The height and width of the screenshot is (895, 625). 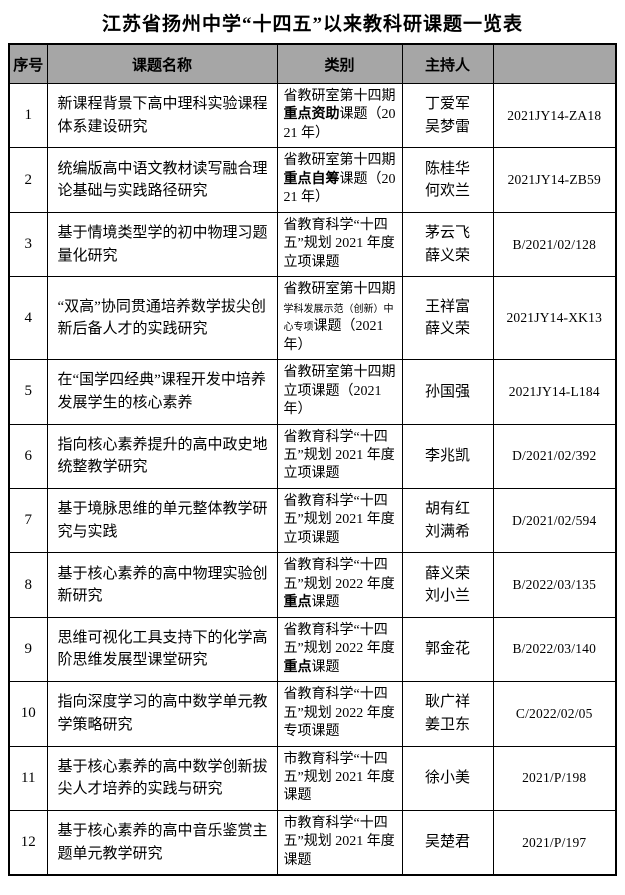 What do you see at coordinates (339, 180) in the screenshot?
I see `topic-category: 省教研室第十四期重点自筹课题（2021 年）` at bounding box center [339, 180].